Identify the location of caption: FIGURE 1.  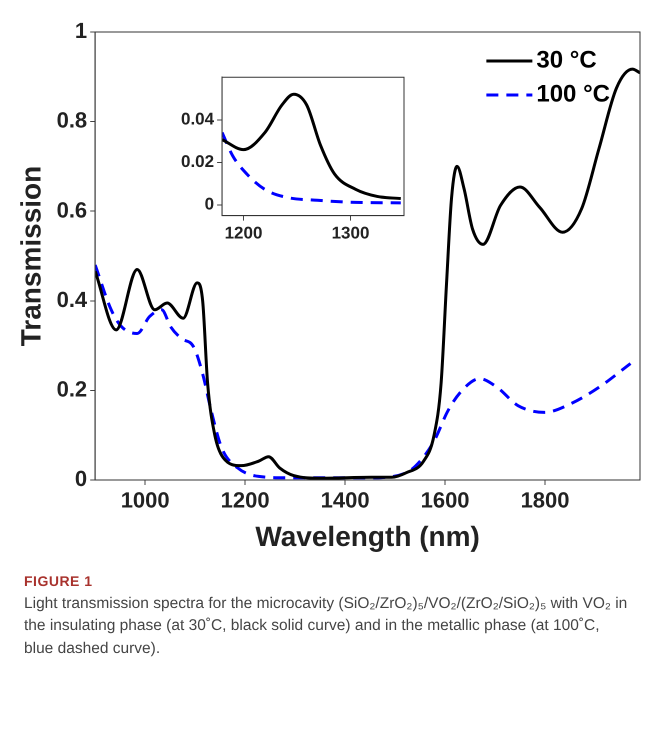
(59, 581).